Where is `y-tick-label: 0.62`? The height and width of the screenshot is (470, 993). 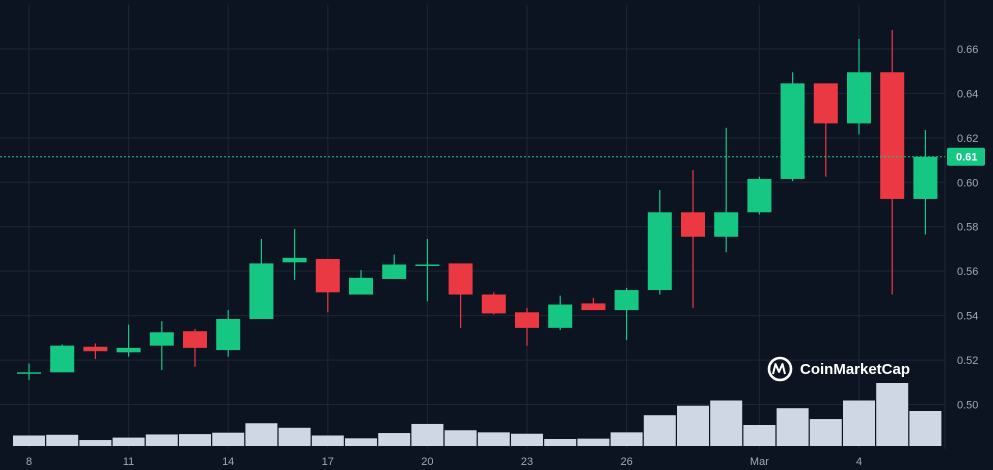 y-tick-label: 0.62 is located at coordinates (967, 139).